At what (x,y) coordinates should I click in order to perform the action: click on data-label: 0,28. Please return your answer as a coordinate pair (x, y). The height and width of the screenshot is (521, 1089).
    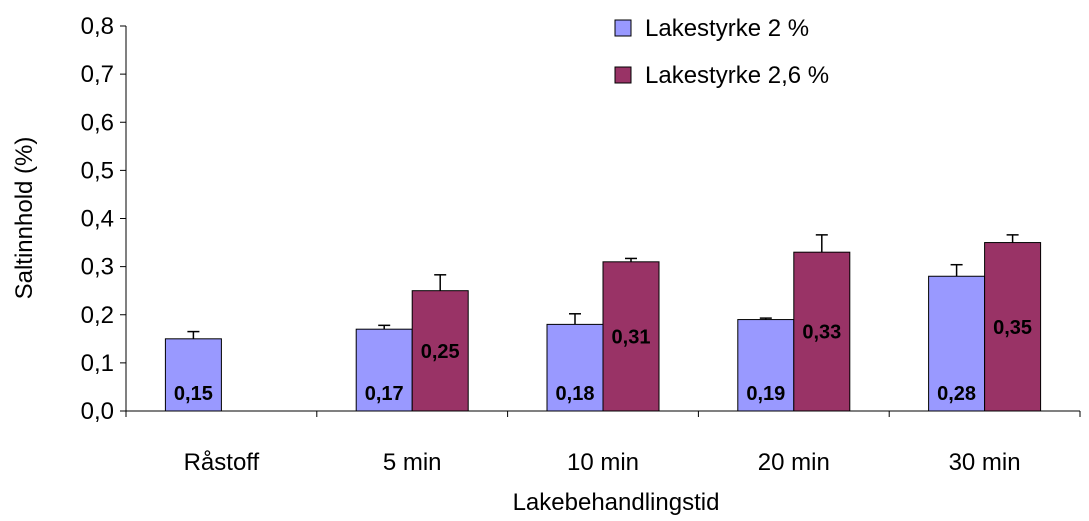
    Looking at the image, I should click on (956, 394).